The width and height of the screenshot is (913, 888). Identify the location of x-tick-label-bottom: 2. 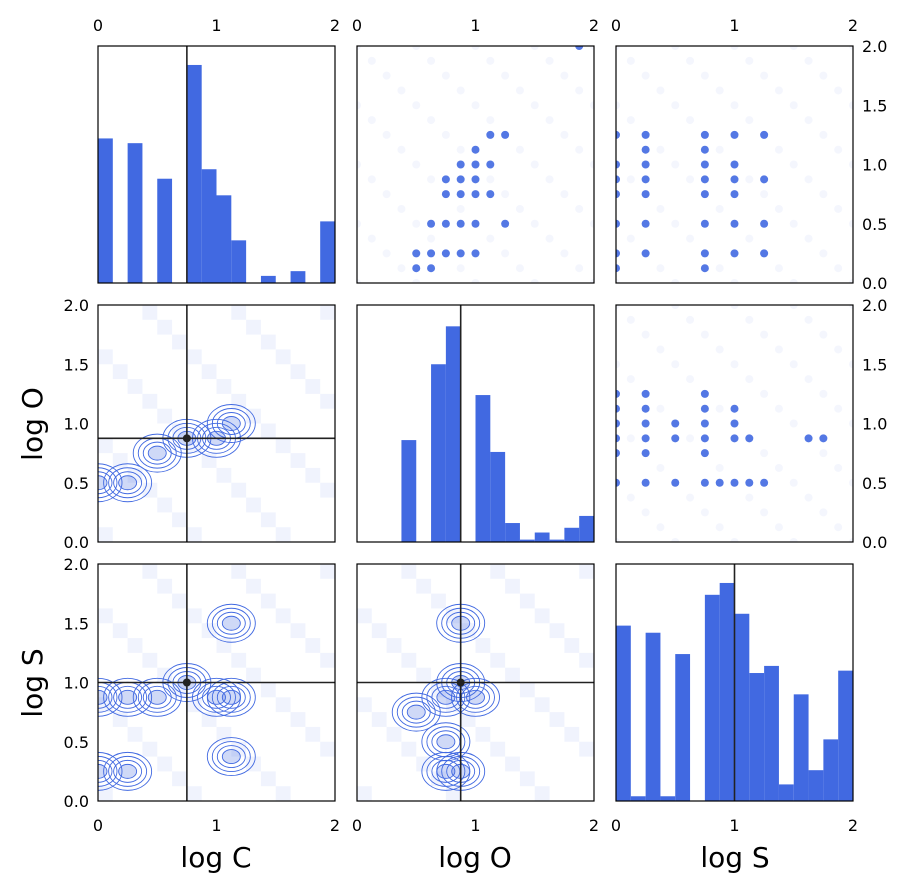
(853, 825).